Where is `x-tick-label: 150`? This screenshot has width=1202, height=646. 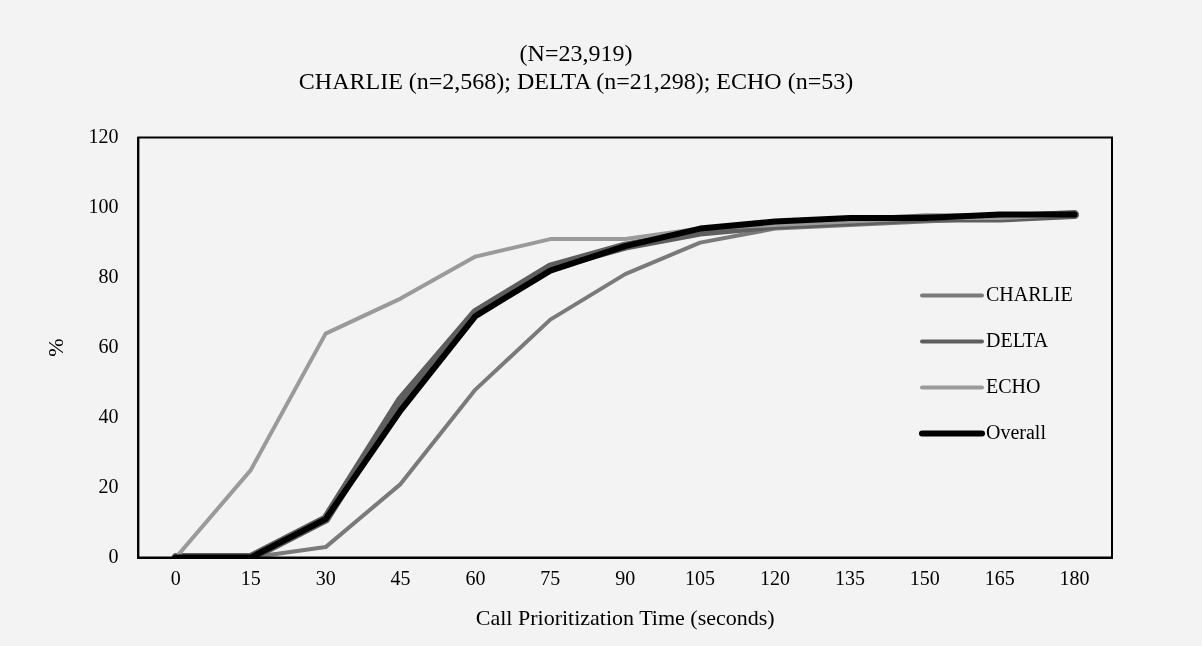
x-tick-label: 150 is located at coordinates (924, 577).